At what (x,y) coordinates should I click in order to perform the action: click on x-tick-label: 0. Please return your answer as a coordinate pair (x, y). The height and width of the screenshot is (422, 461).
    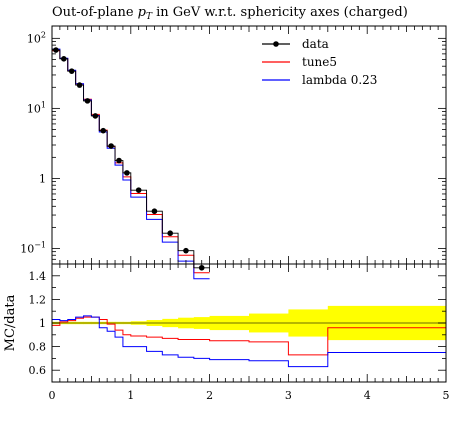
    Looking at the image, I should click on (52, 395).